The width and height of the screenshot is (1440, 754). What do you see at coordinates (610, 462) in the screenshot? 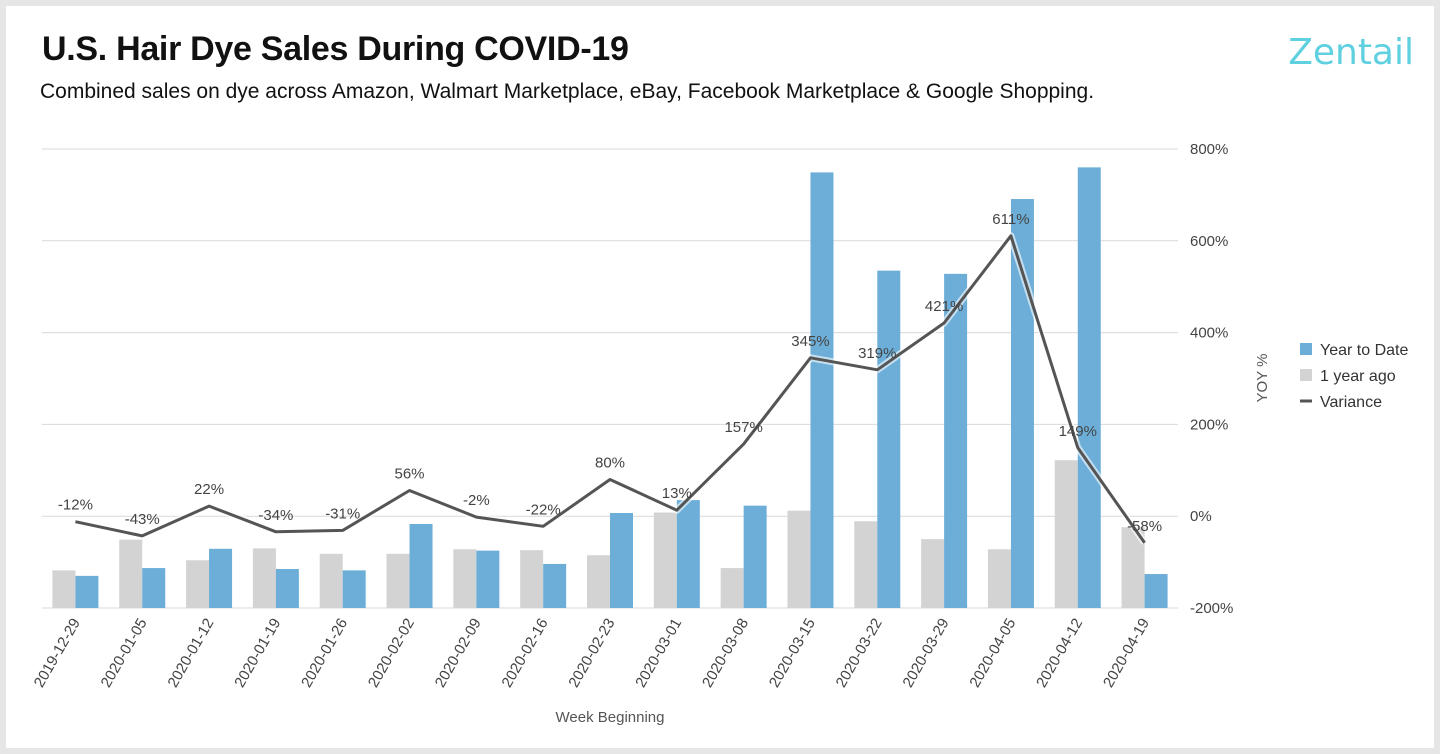
I see `variance-data-label: 80%` at bounding box center [610, 462].